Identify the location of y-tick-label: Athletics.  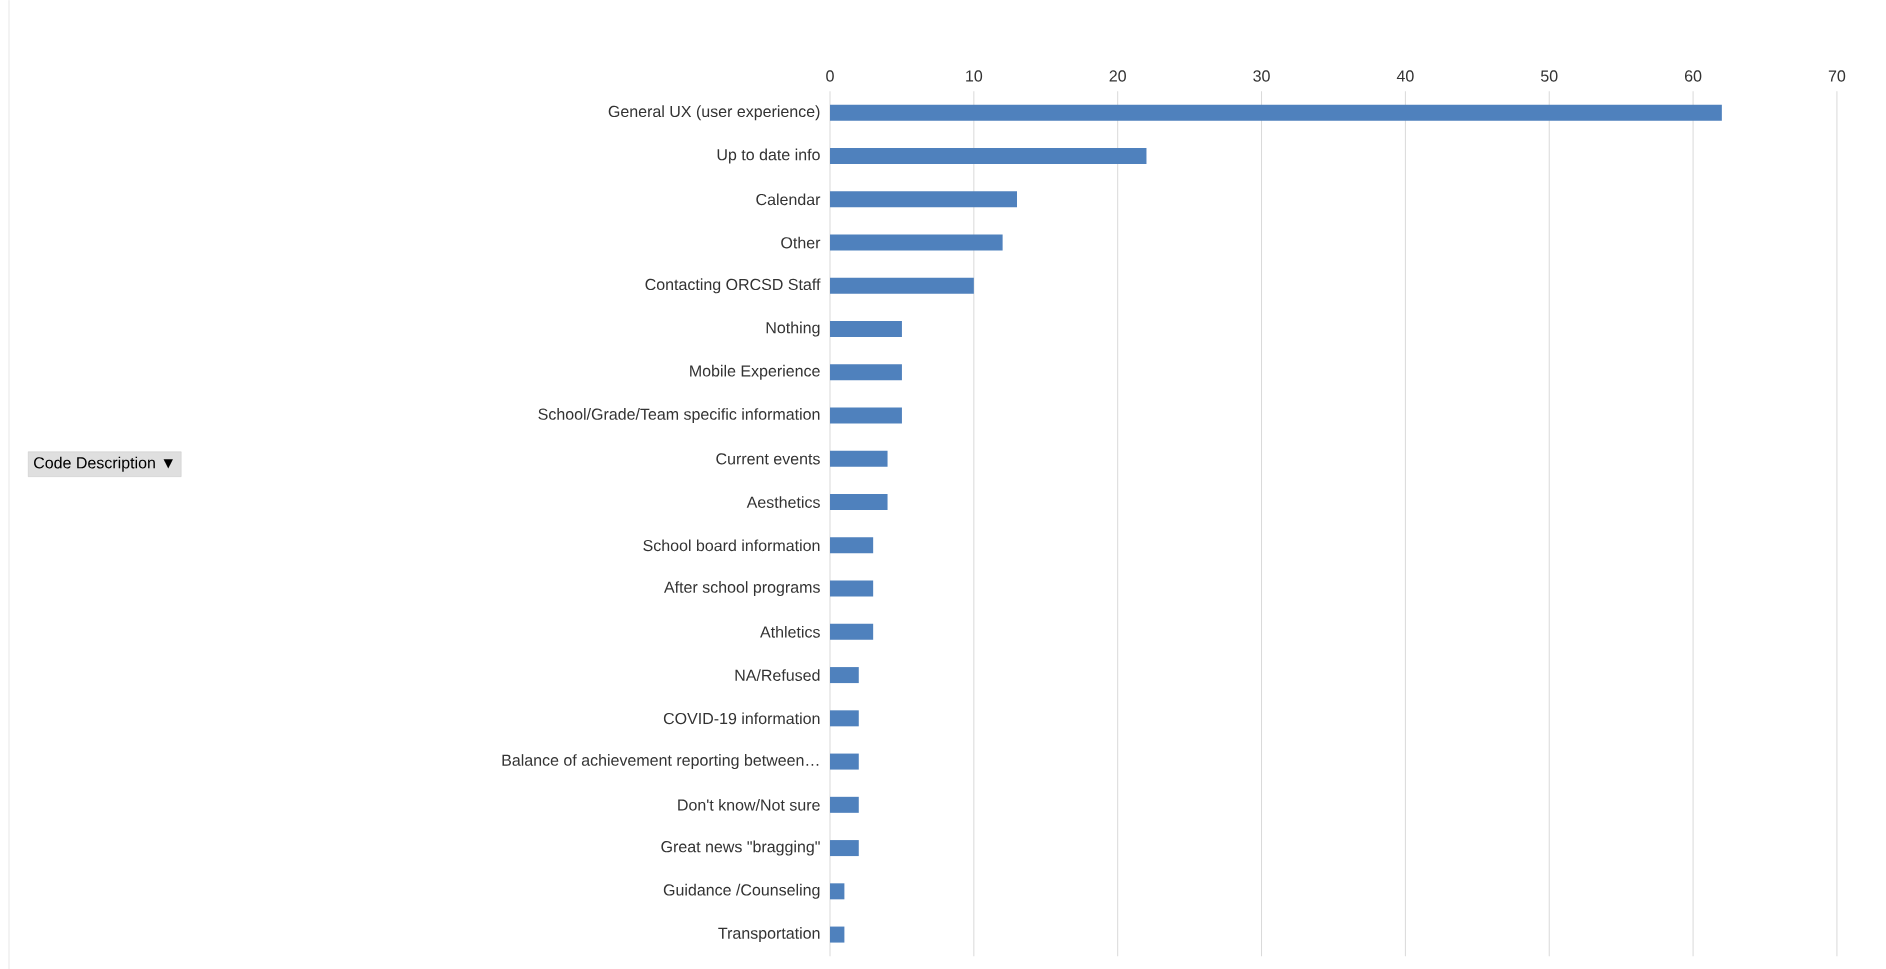
(790, 631).